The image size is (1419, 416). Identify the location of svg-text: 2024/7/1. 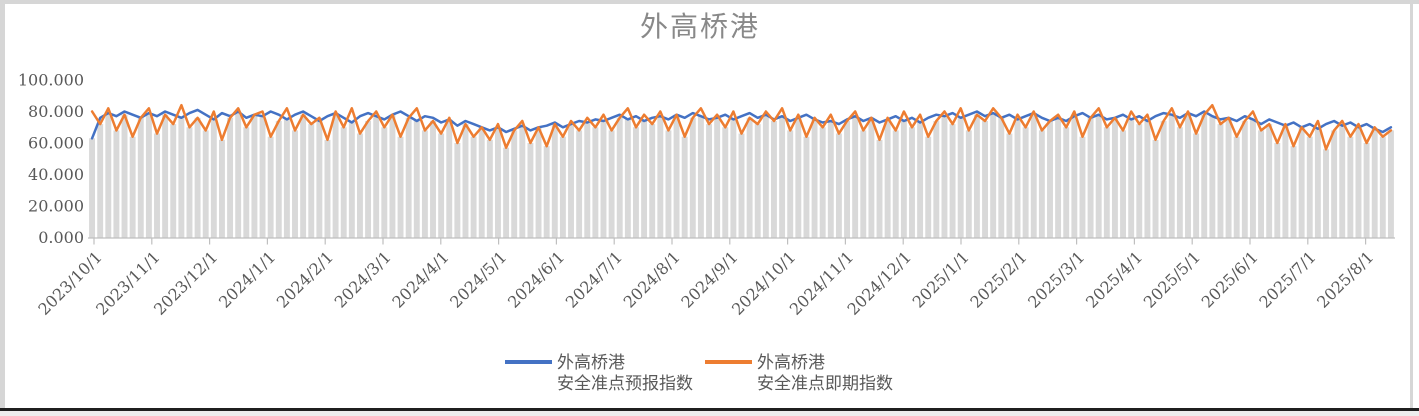
(594, 279).